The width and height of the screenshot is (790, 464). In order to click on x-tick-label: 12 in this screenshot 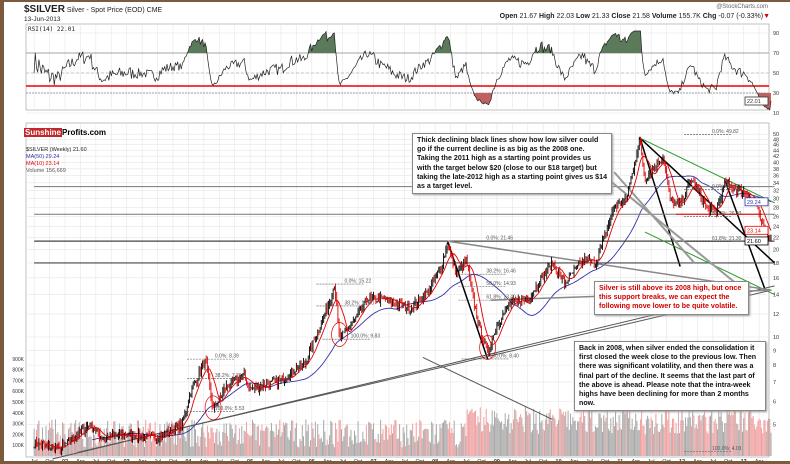, I will do `click(682, 461)`.